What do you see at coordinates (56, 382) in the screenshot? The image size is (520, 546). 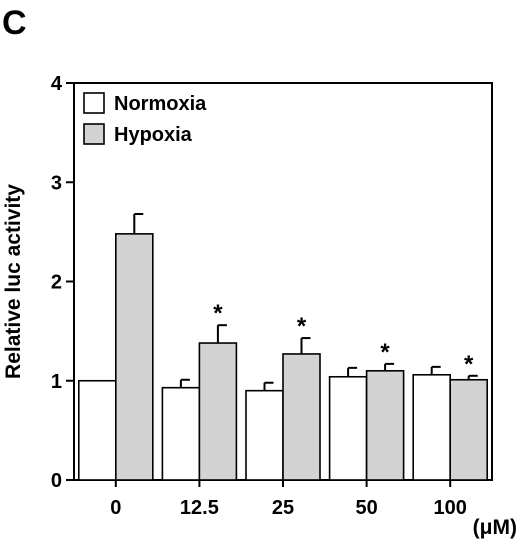 I see `y-tick-label: 1` at bounding box center [56, 382].